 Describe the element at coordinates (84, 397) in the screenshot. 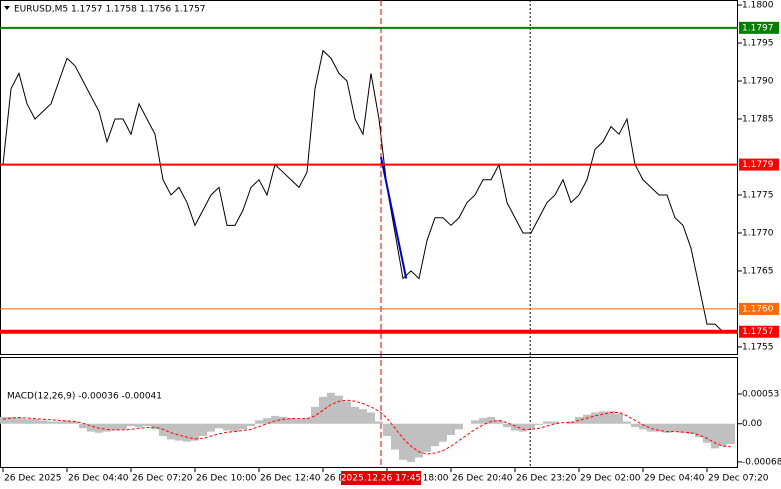

I see `macd-title: MACD(12,26,9) -0.00036 -0.00041` at that location.